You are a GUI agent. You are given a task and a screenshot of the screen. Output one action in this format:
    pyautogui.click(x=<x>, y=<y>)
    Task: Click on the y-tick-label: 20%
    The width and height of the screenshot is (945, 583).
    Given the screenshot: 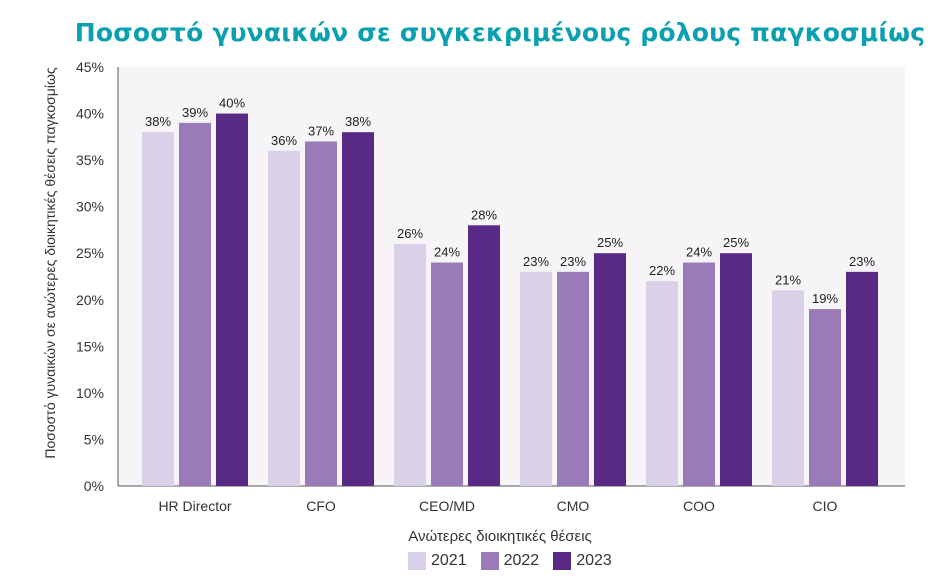 What is the action you would take?
    pyautogui.click(x=90, y=300)
    